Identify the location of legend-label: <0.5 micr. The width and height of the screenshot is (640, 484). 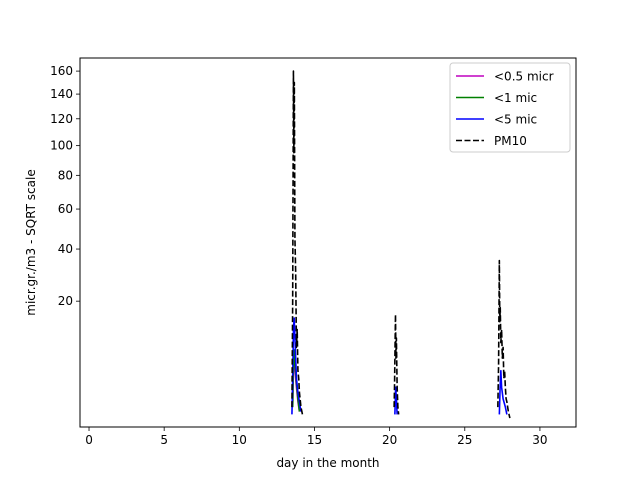
(524, 77).